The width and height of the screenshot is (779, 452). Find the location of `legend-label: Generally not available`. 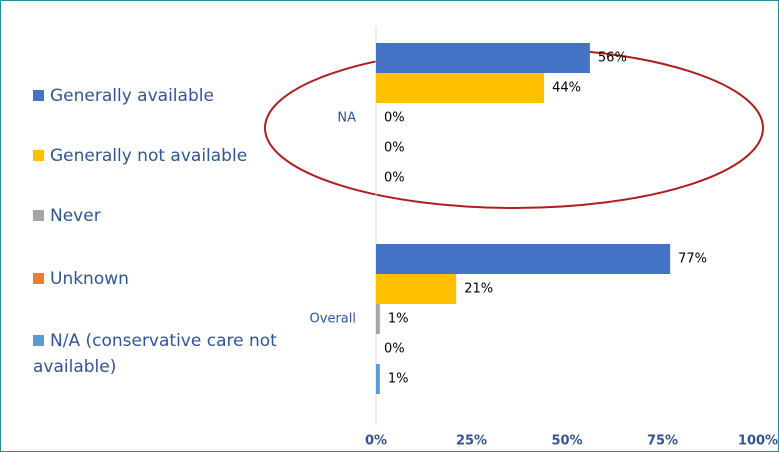

legend-label: Generally not available is located at coordinates (149, 156).